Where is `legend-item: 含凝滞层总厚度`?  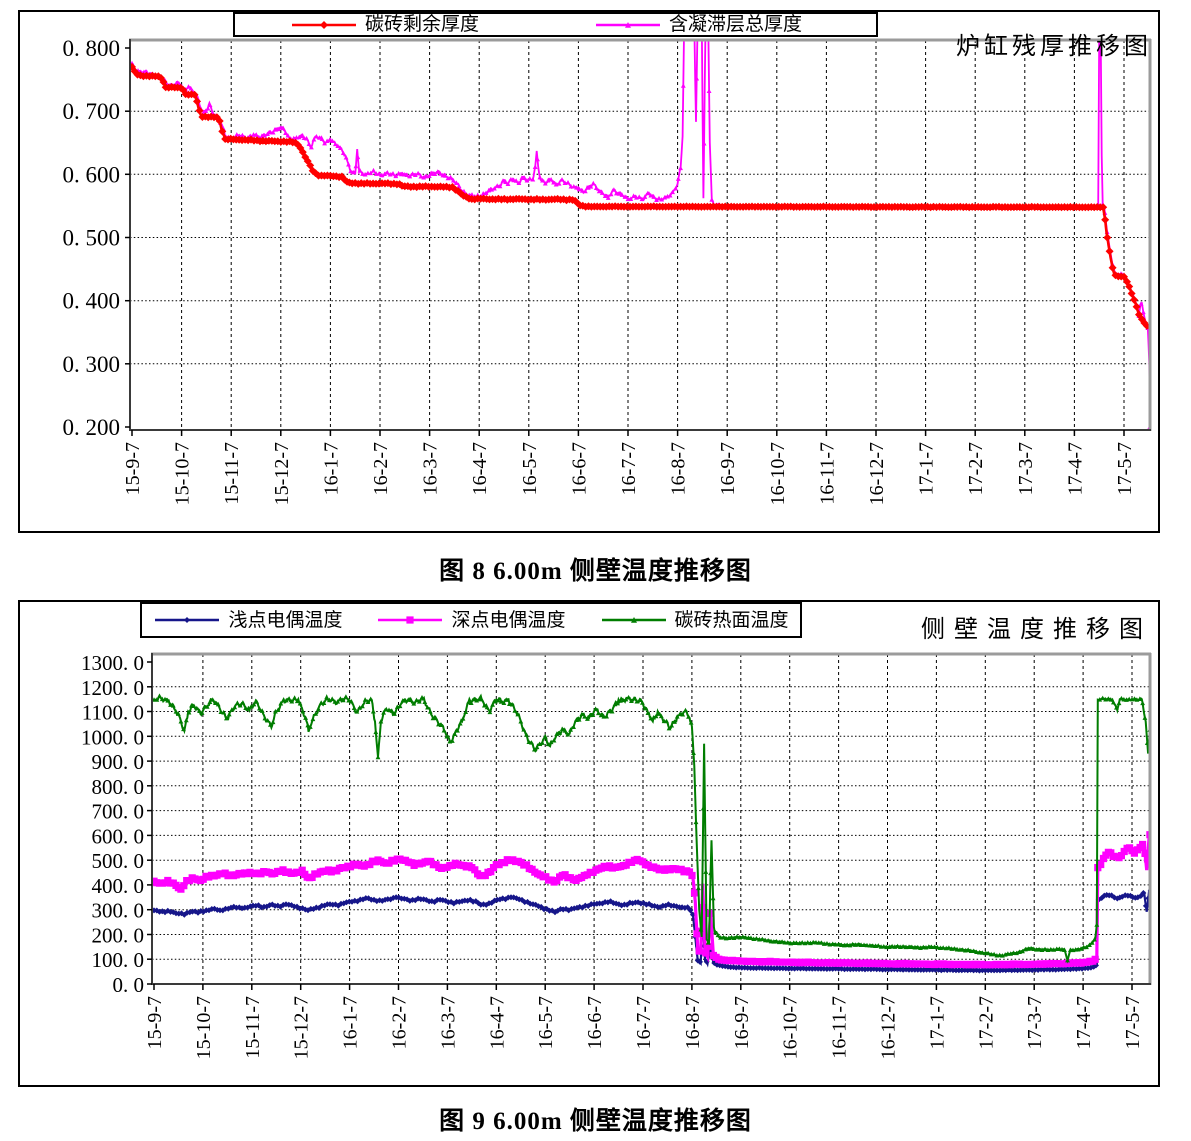 legend-item: 含凝滞层总厚度 is located at coordinates (698, 24).